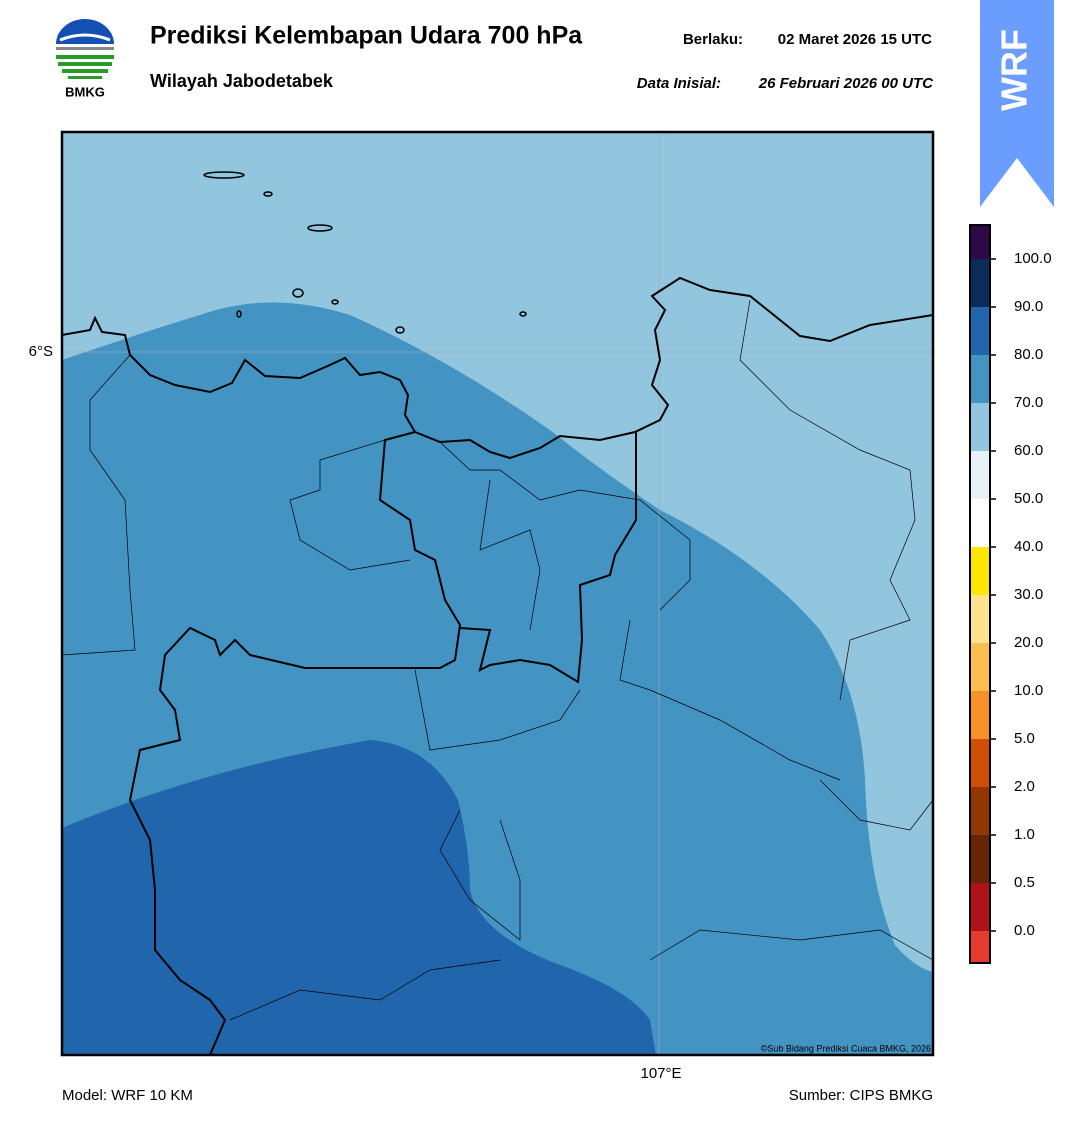 Image resolution: width=1081 pixels, height=1128 pixels. I want to click on colorbar-tick-label: 10.0, so click(1028, 690).